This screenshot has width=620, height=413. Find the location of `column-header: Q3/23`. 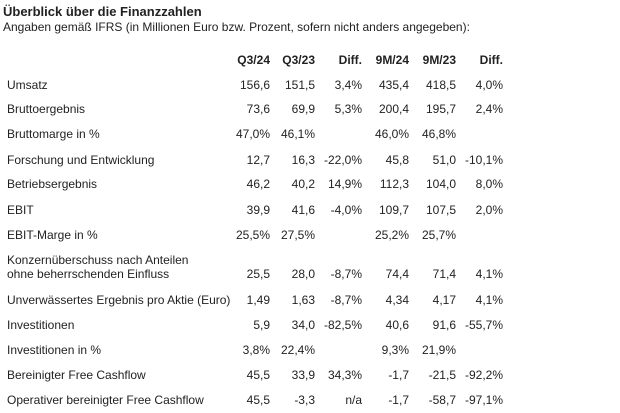

column-header: Q3/23 is located at coordinates (298, 60).